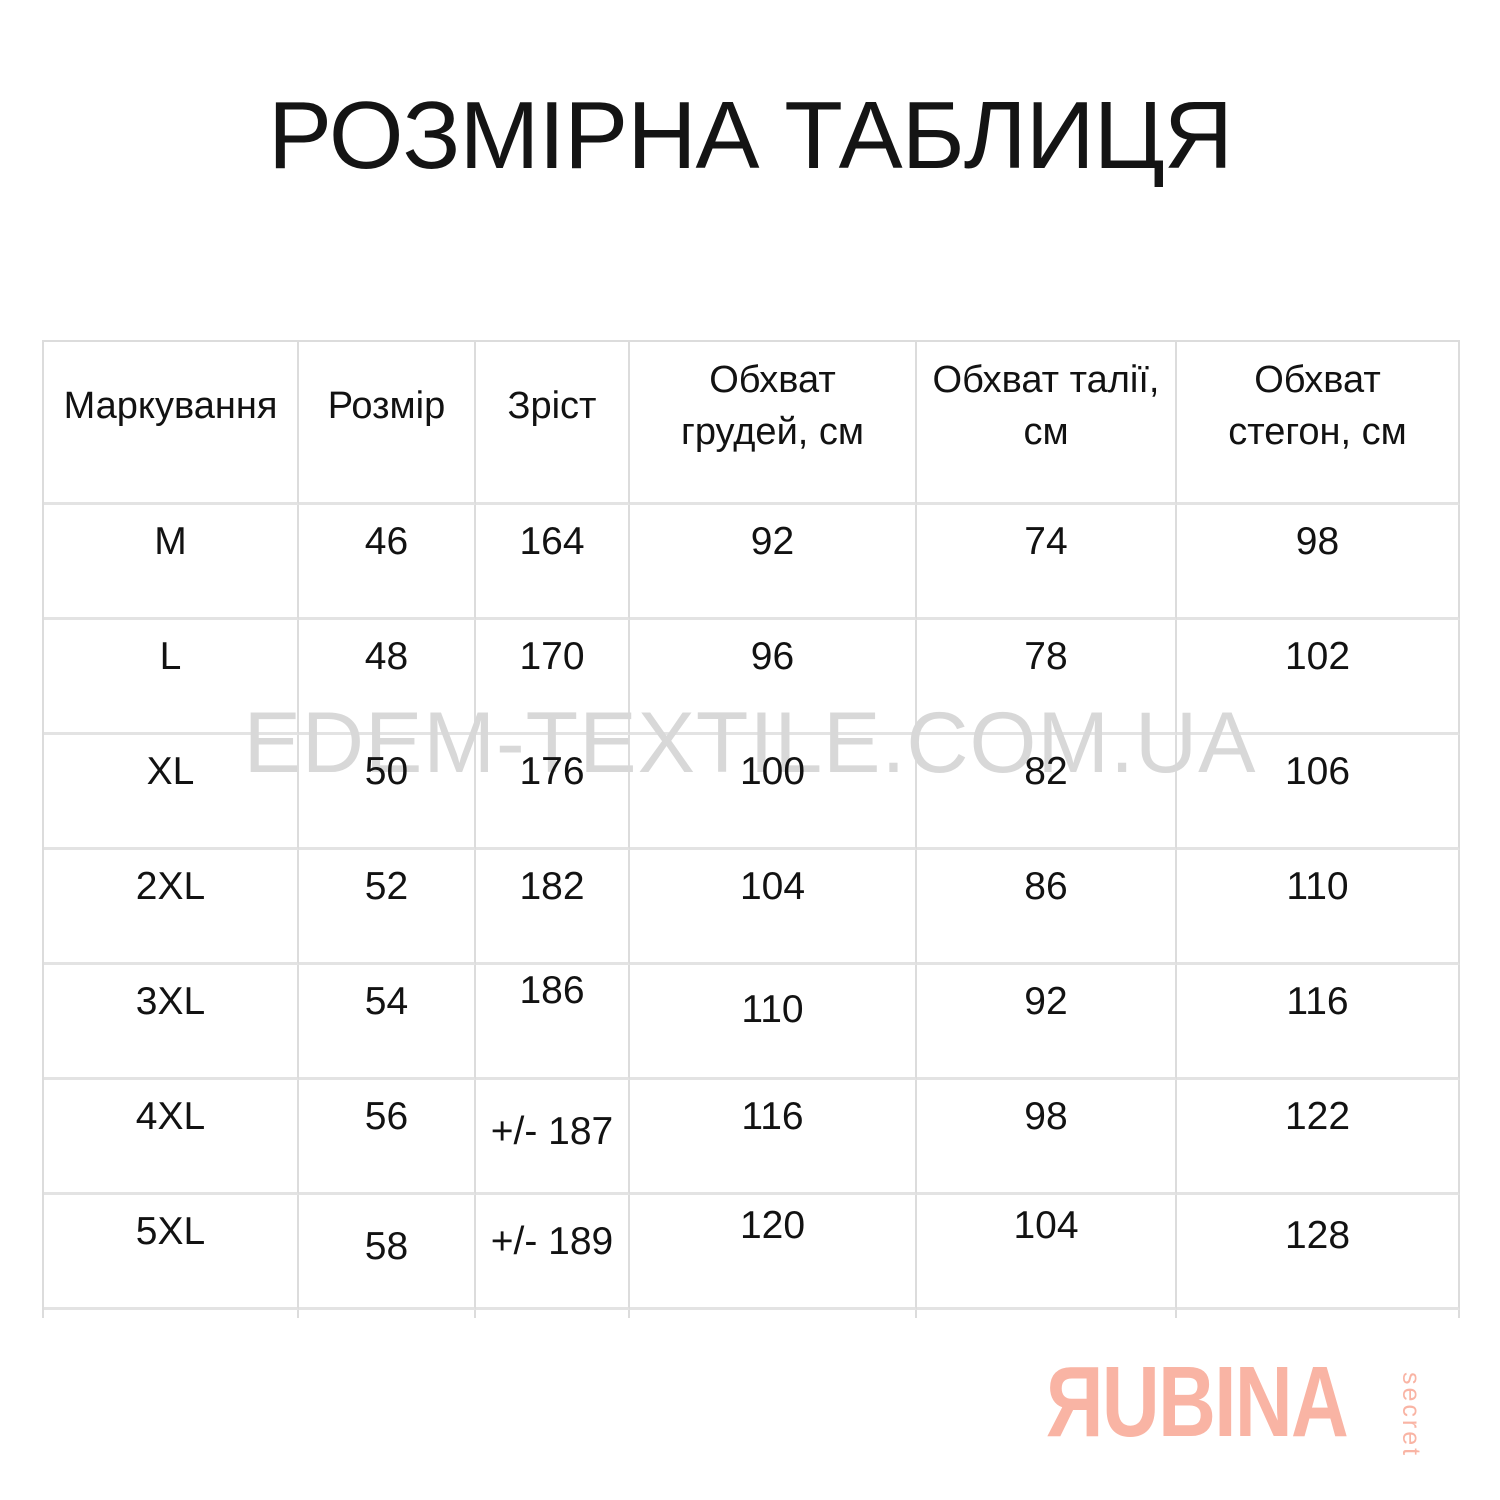 This screenshot has width=1500, height=1500. I want to click on table-cell: 3XL, so click(171, 1022).